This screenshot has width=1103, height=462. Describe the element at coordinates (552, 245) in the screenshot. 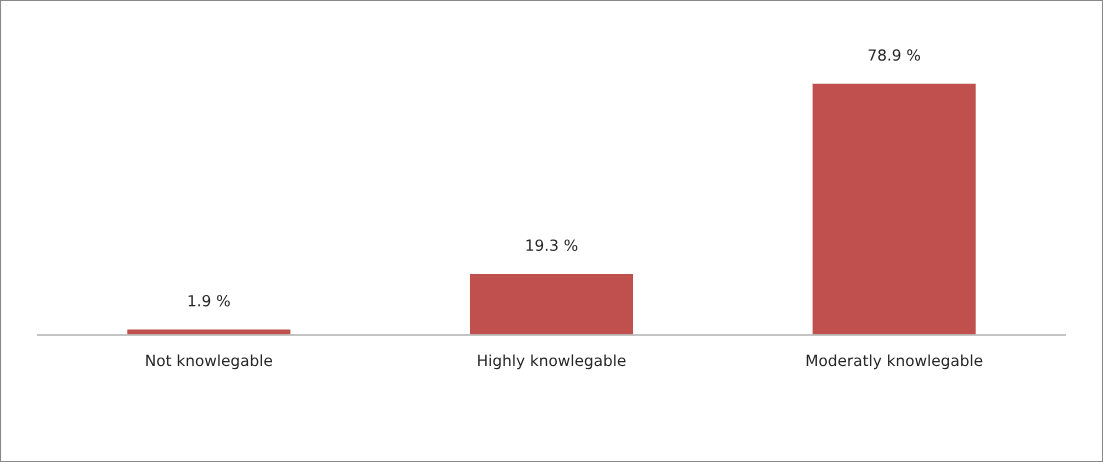

I see `data-label: 19.3 %` at that location.